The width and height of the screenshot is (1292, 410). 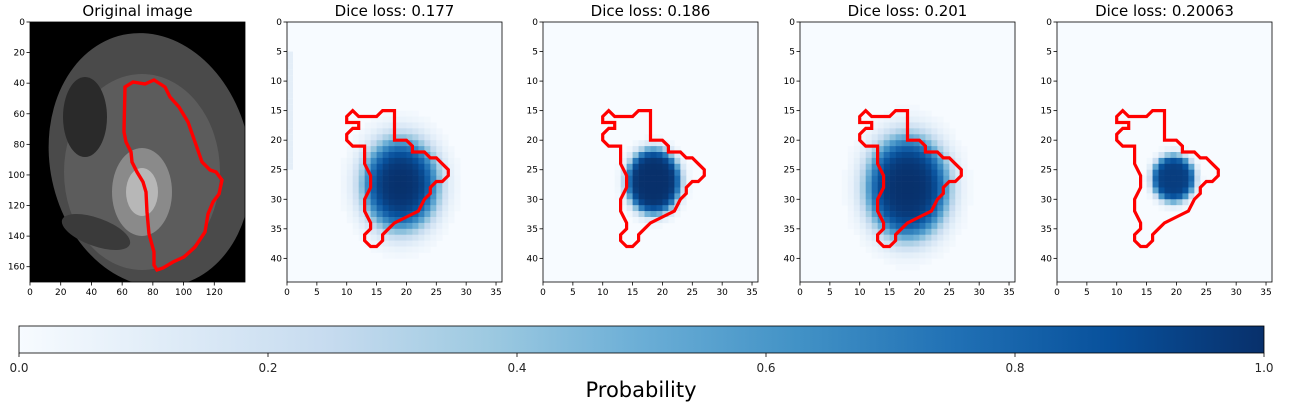 I want to click on axes-frame, so click(x=1164, y=152).